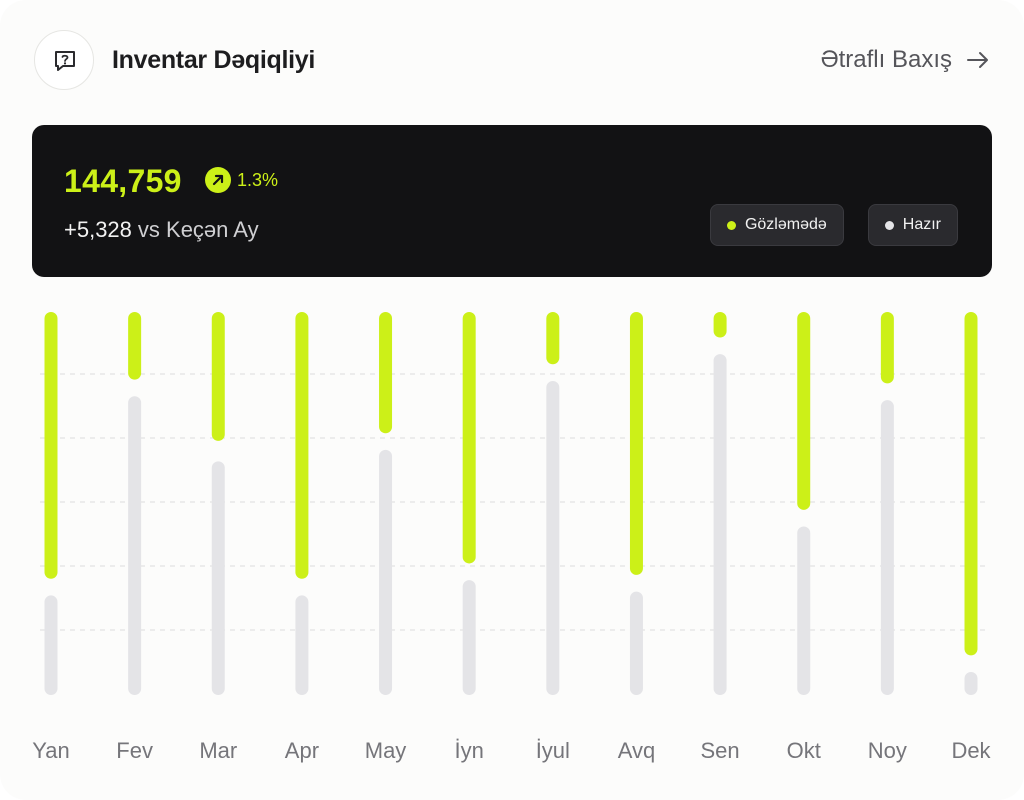 This screenshot has width=1024, height=800. I want to click on bar-ready-May, so click(386, 572).